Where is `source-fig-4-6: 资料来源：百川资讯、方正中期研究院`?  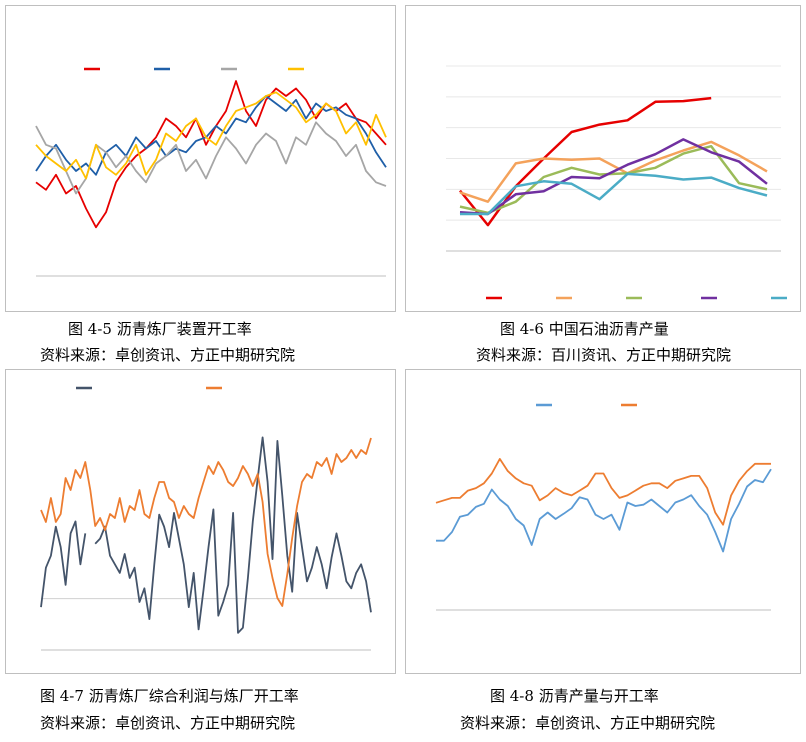 source-fig-4-6: 资料来源：百川资讯、方正中期研究院 is located at coordinates (604, 355).